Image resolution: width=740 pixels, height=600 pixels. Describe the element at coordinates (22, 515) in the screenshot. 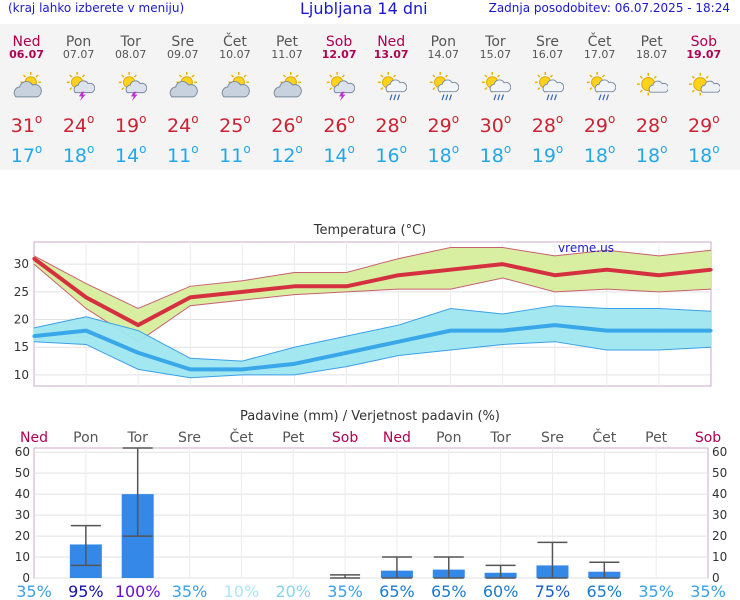

I see `y-tick-label-left: 30` at that location.